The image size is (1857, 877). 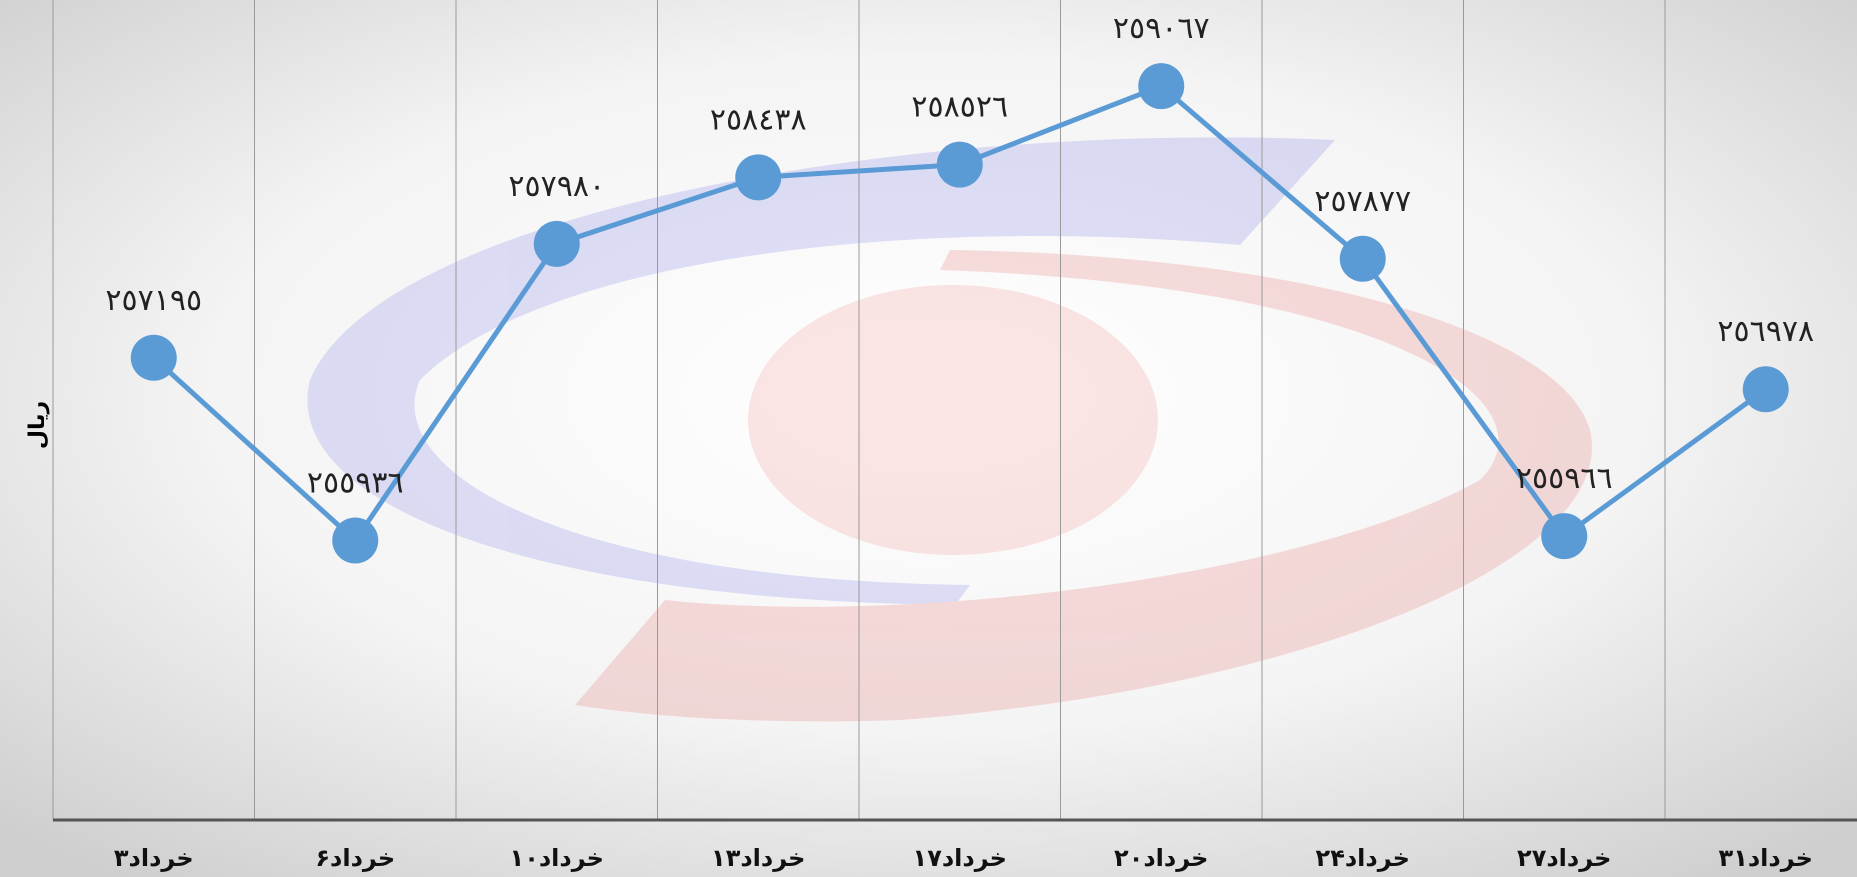 What do you see at coordinates (1161, 858) in the screenshot?
I see `x-tick-label: ۲۰خرداد` at bounding box center [1161, 858].